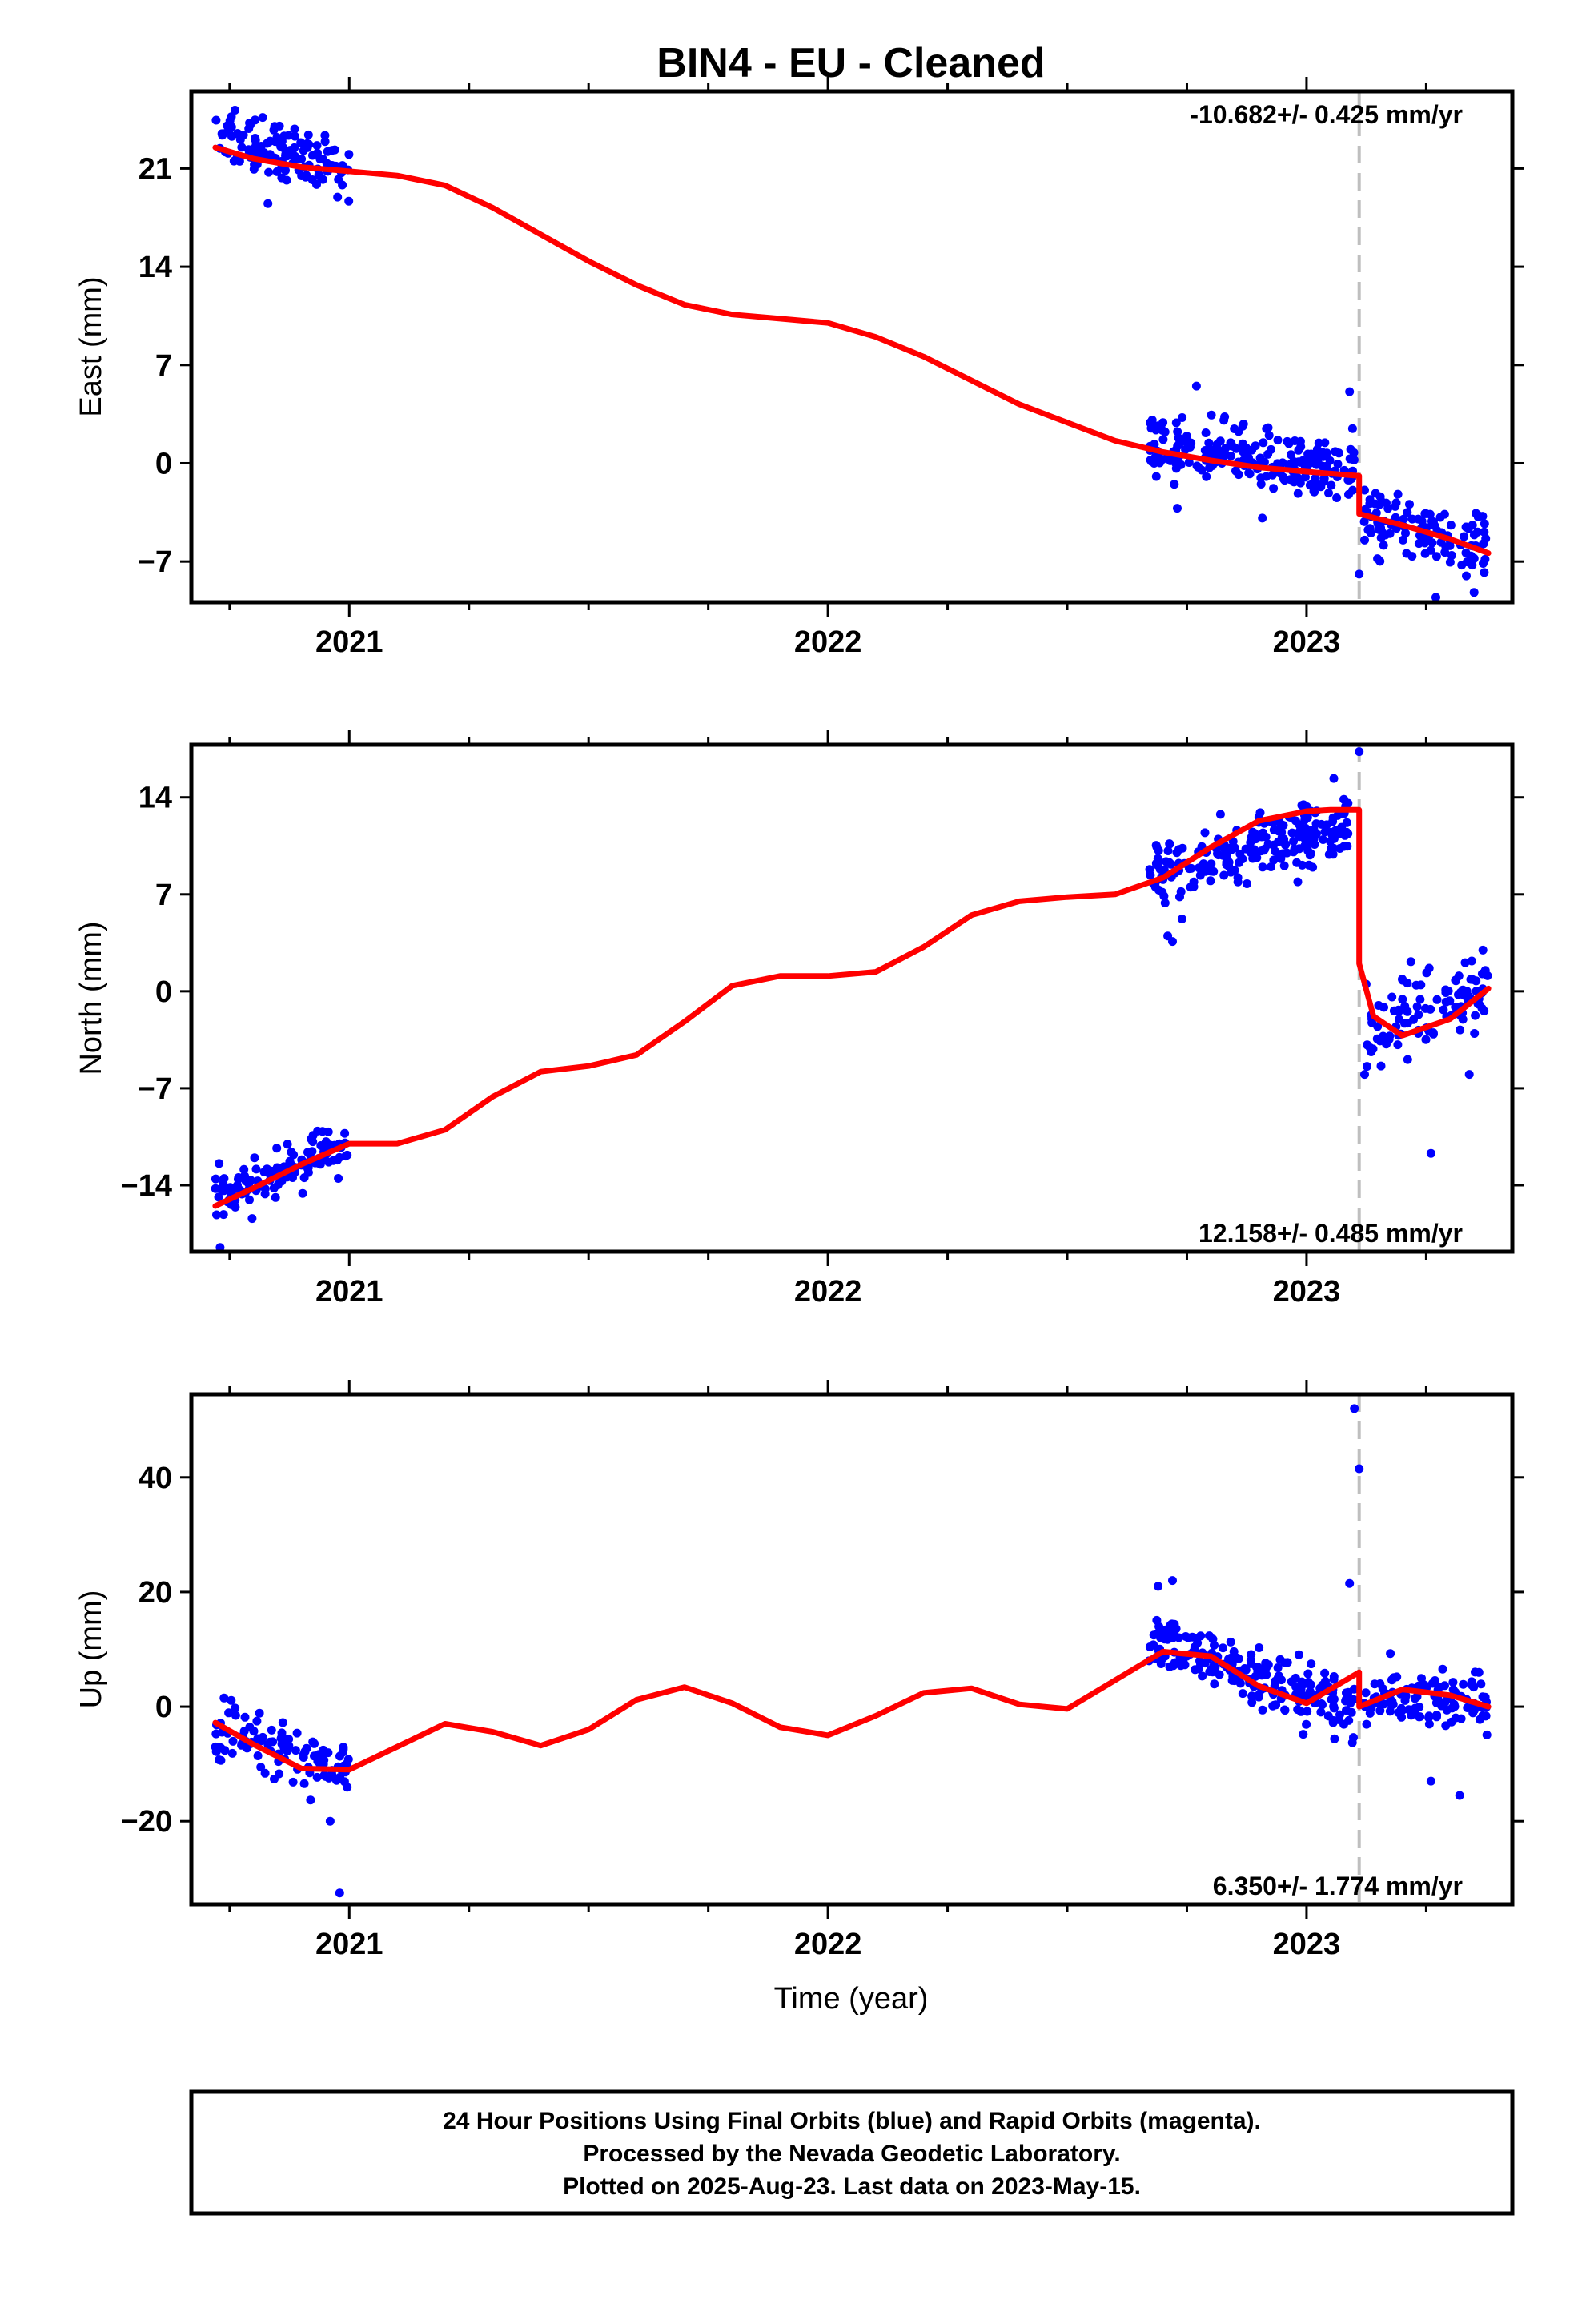 Image resolution: width=1582 pixels, height=2324 pixels. What do you see at coordinates (146, 1822) in the screenshot?
I see `up-y-tick-label: −20` at bounding box center [146, 1822].